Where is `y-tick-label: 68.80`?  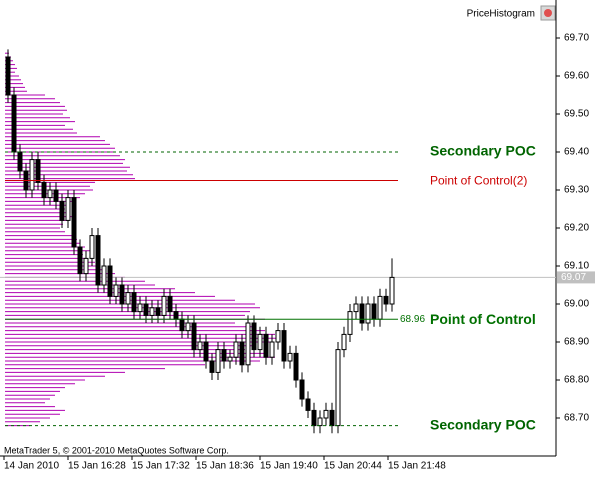 y-tick-label: 68.80 is located at coordinates (576, 380).